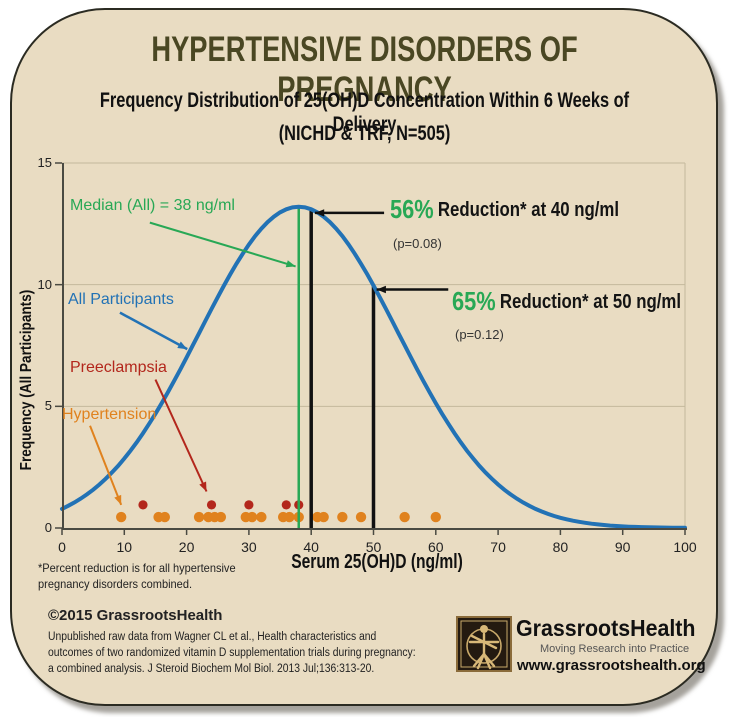 The width and height of the screenshot is (729, 717). I want to click on reduction-40-text: Reduction* at 40 ng/ml, so click(528, 210).